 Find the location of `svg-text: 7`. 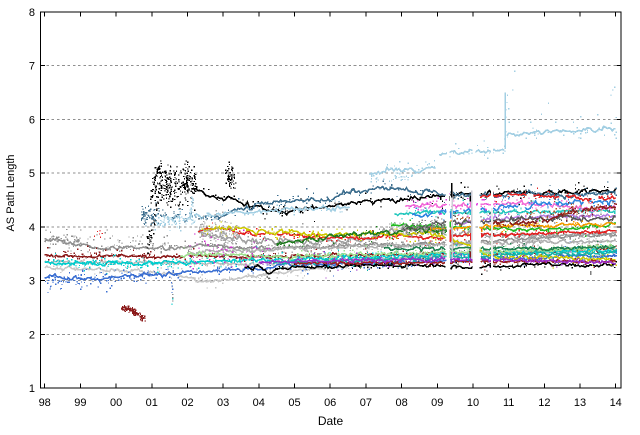

svg-text: 7 is located at coordinates (32, 67).